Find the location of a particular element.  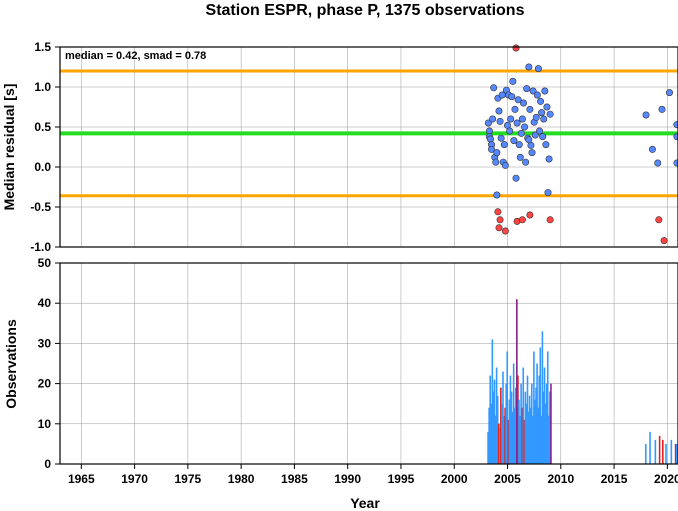

y-tick-label: -1.0 is located at coordinates (40, 247).